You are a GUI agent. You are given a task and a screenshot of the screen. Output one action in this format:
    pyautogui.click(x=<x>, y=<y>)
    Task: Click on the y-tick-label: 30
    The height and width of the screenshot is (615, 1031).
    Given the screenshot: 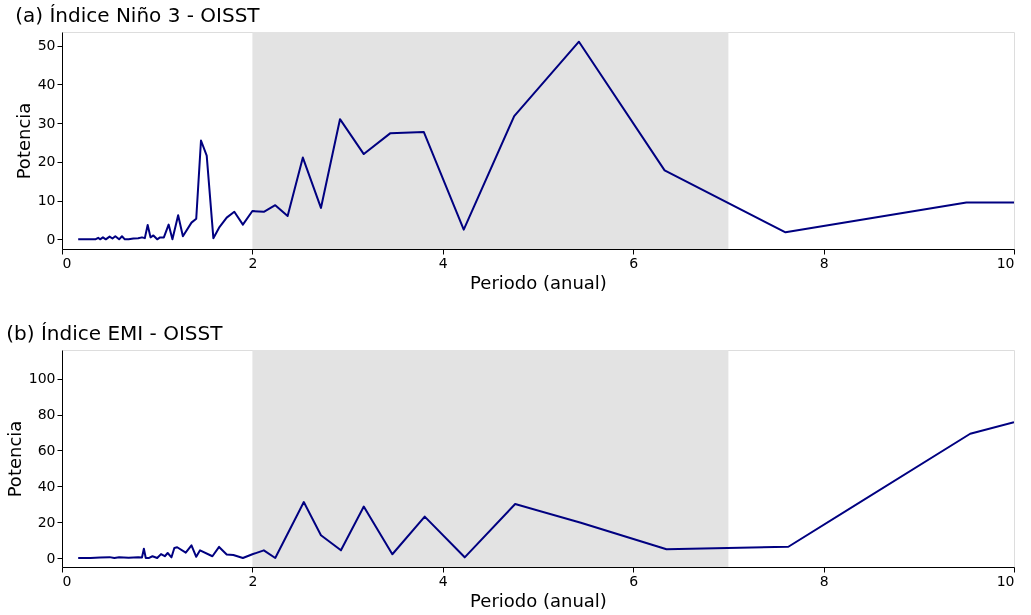 What is the action you would take?
    pyautogui.click(x=46, y=122)
    